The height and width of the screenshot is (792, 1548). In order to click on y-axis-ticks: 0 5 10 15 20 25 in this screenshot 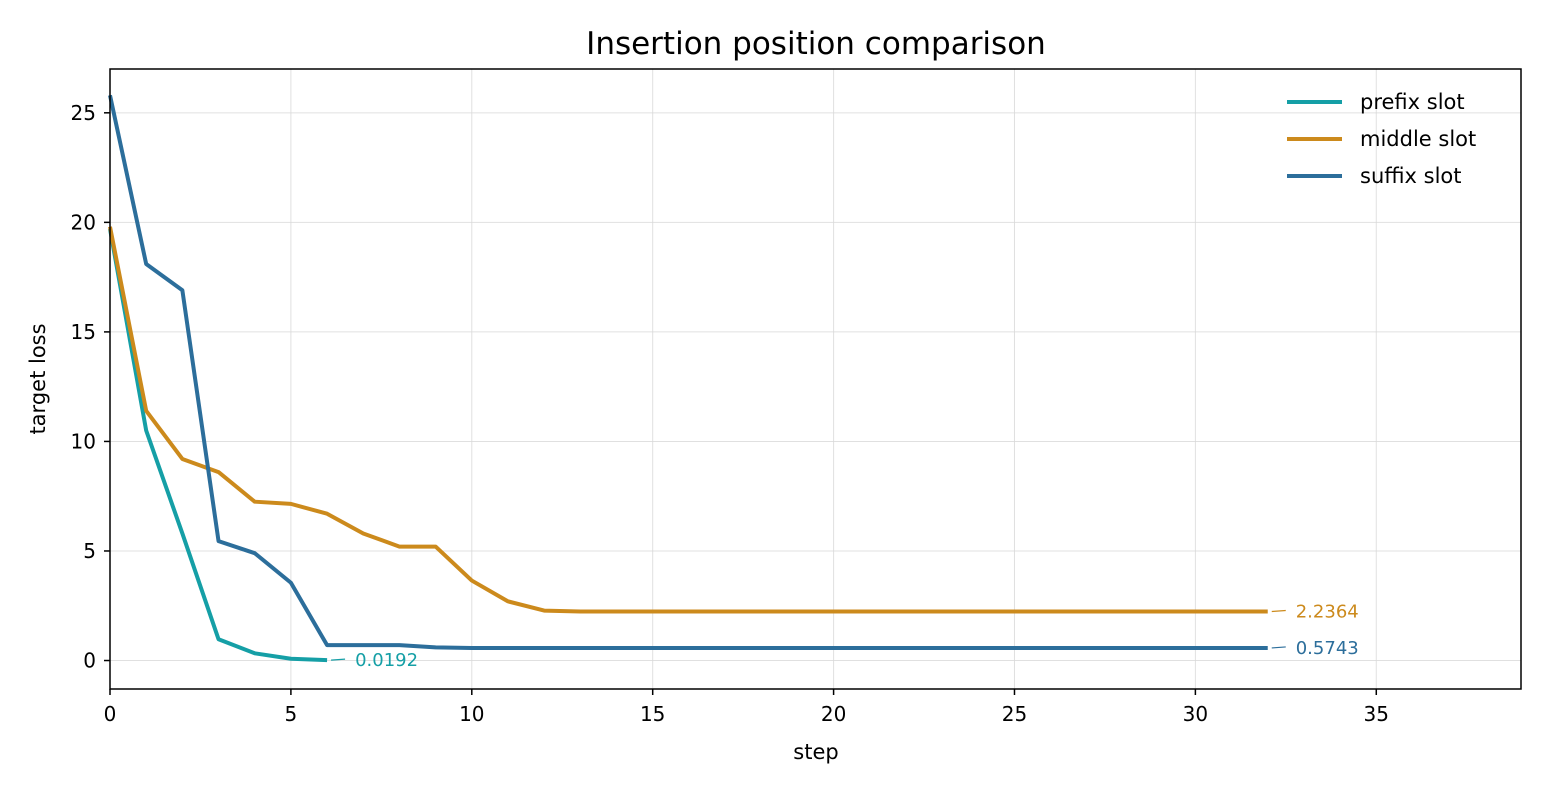, I will do `click(90, 387)`.